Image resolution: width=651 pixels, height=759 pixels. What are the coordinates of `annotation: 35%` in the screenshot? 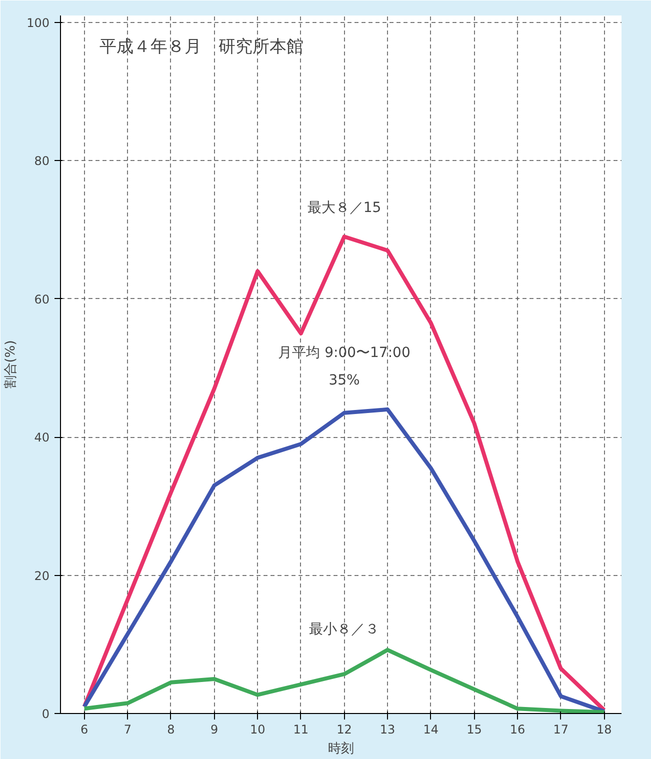 It's located at (344, 380).